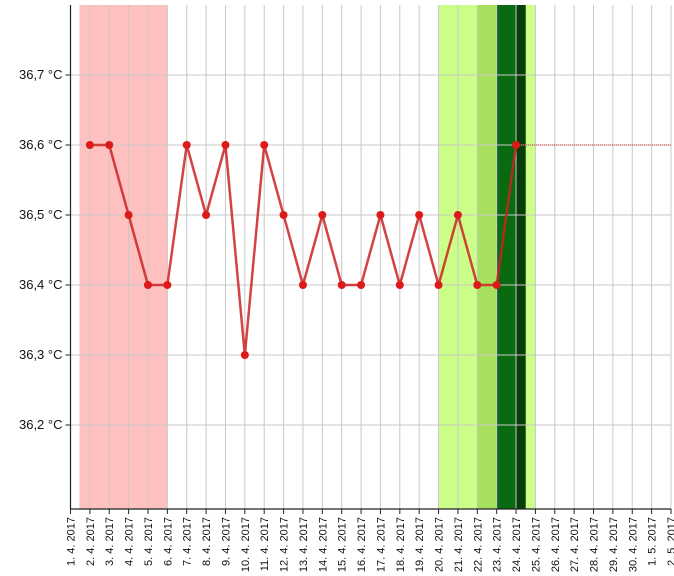  I want to click on x-tick-label: 23. 4. 2017, so click(498, 544).